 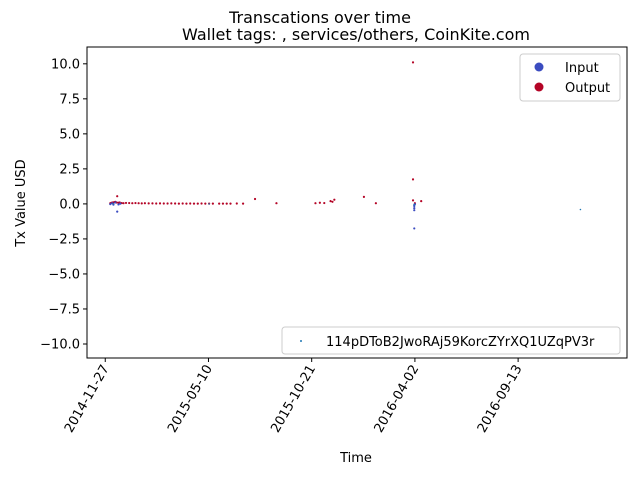 What do you see at coordinates (500, 399) in the screenshot?
I see `x-tick-label: 2016-09-13` at bounding box center [500, 399].